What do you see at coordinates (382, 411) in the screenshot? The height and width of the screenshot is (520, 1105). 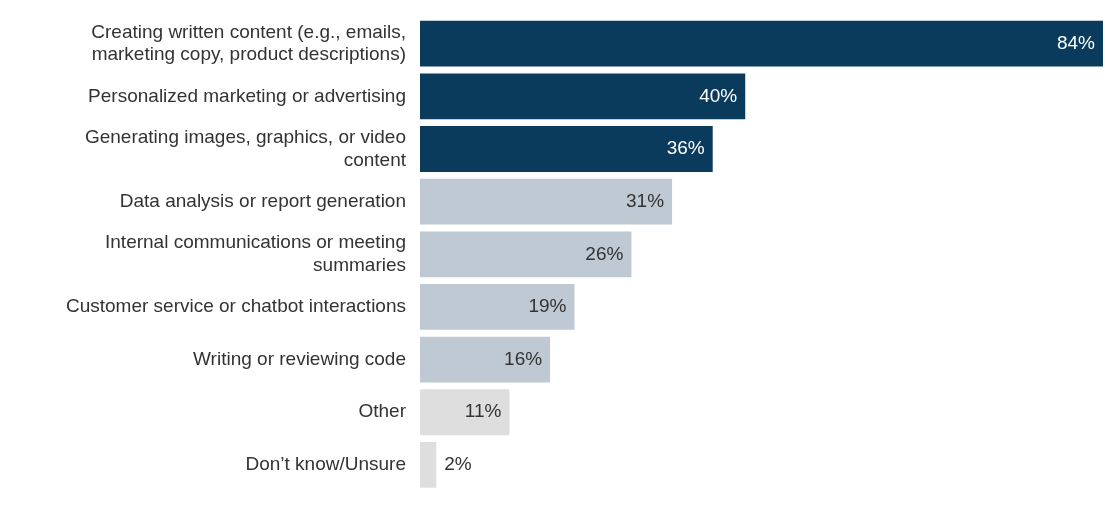 I see `y-tick-label: Other` at bounding box center [382, 411].